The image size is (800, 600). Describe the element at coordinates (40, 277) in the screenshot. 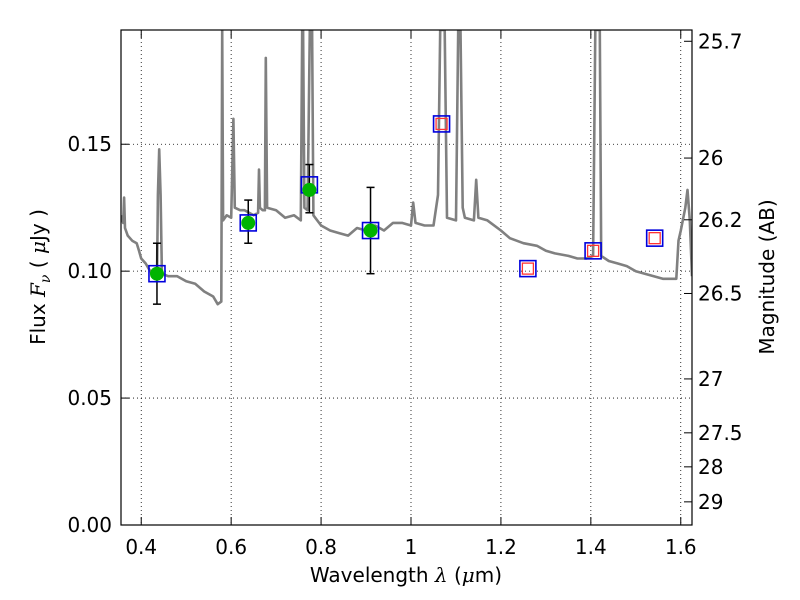

I see `y-axis-title: Flux Fν ( μJy )` at that location.